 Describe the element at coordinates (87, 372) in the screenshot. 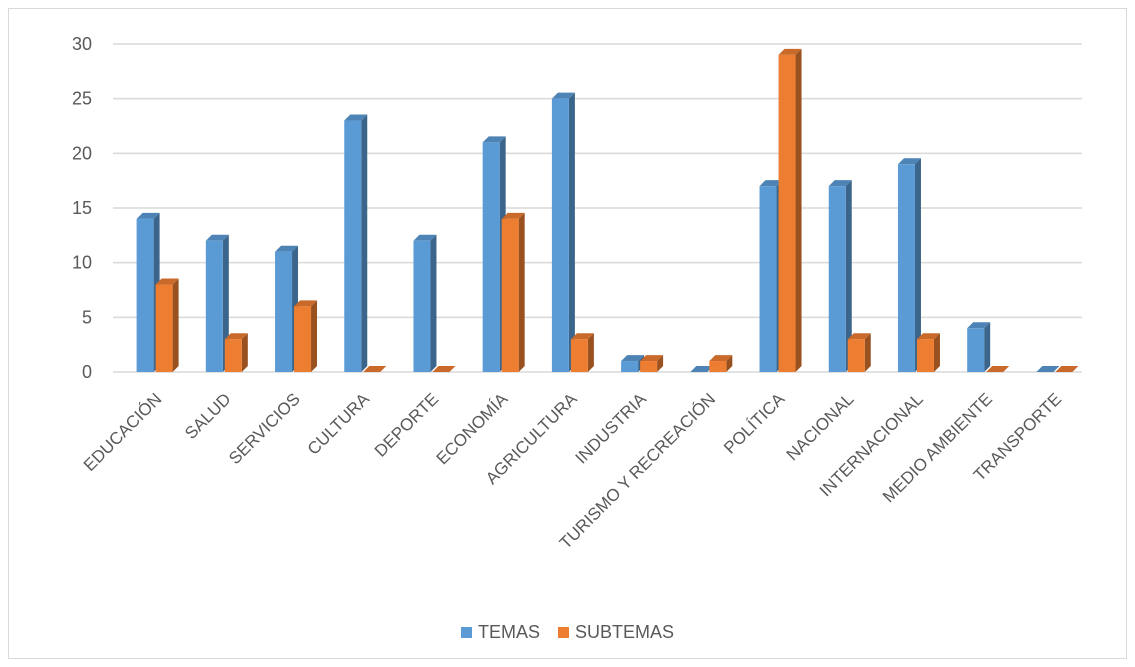

I see `y-tick-label: 0` at that location.